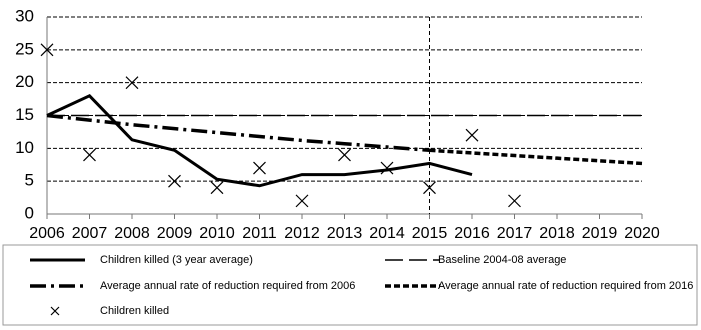 Image resolution: width=701 pixels, height=330 pixels. What do you see at coordinates (134, 311) in the screenshot?
I see `legend-label: Children killed` at bounding box center [134, 311].